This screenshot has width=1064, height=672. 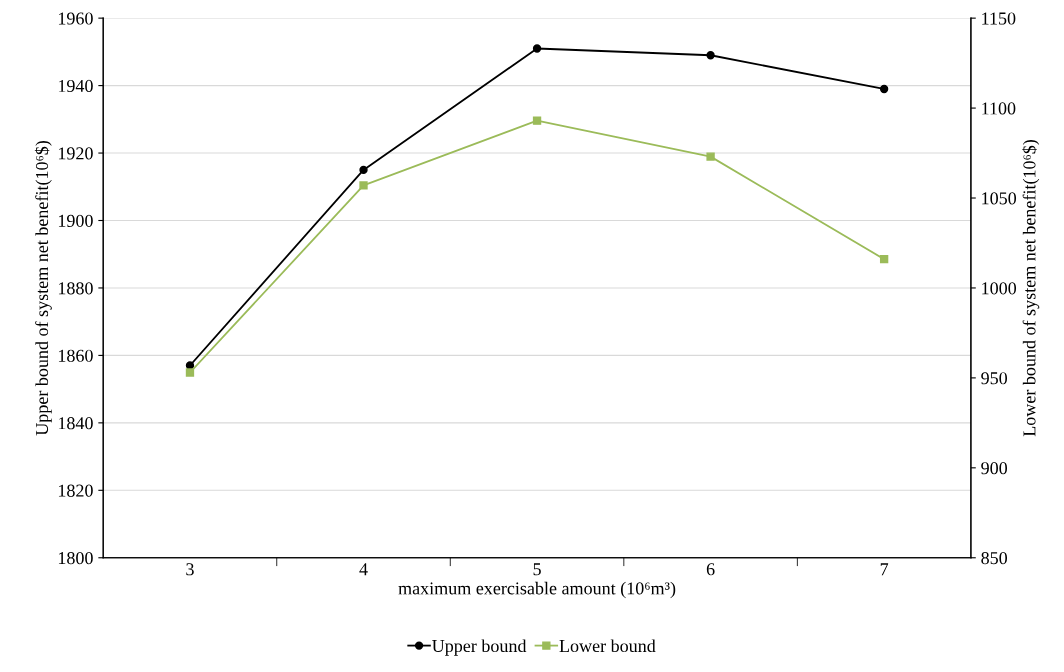 What do you see at coordinates (190, 569) in the screenshot?
I see `x-tick-label: 3` at bounding box center [190, 569].